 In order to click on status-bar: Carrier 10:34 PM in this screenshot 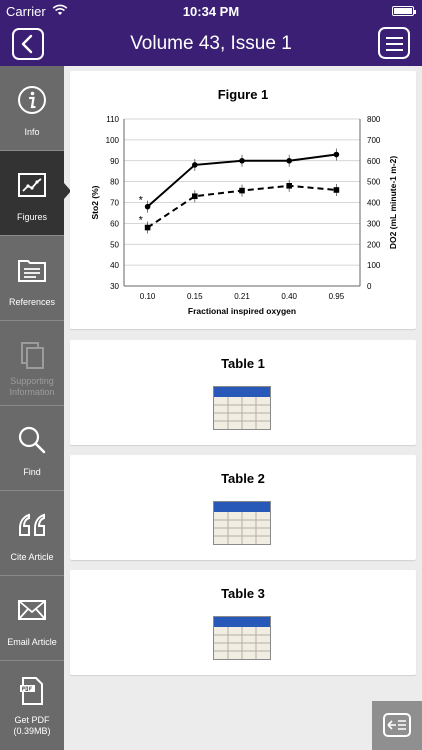, I will do `click(211, 11)`.